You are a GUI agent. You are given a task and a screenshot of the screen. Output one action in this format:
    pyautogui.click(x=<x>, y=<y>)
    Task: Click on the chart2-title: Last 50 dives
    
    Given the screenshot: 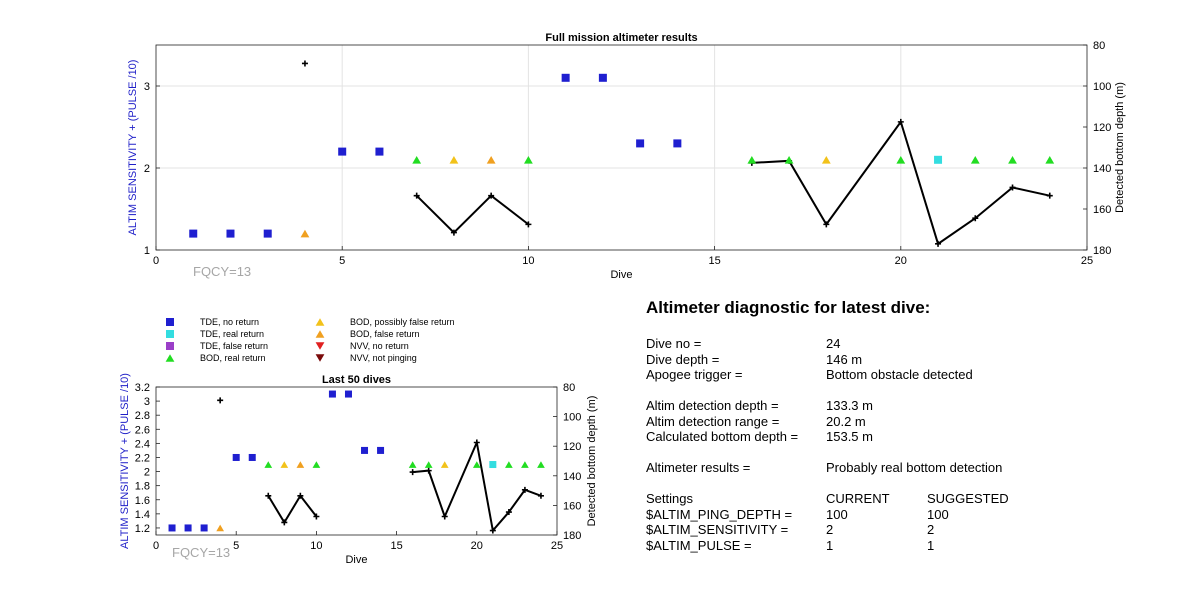 What is the action you would take?
    pyautogui.click(x=356, y=380)
    